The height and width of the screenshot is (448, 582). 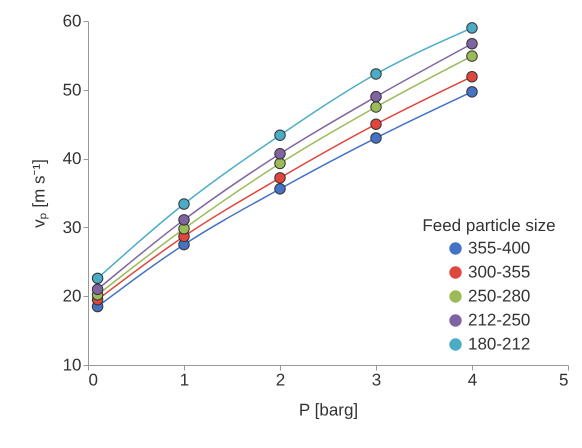 I want to click on y-tick-label: 50, so click(x=72, y=90).